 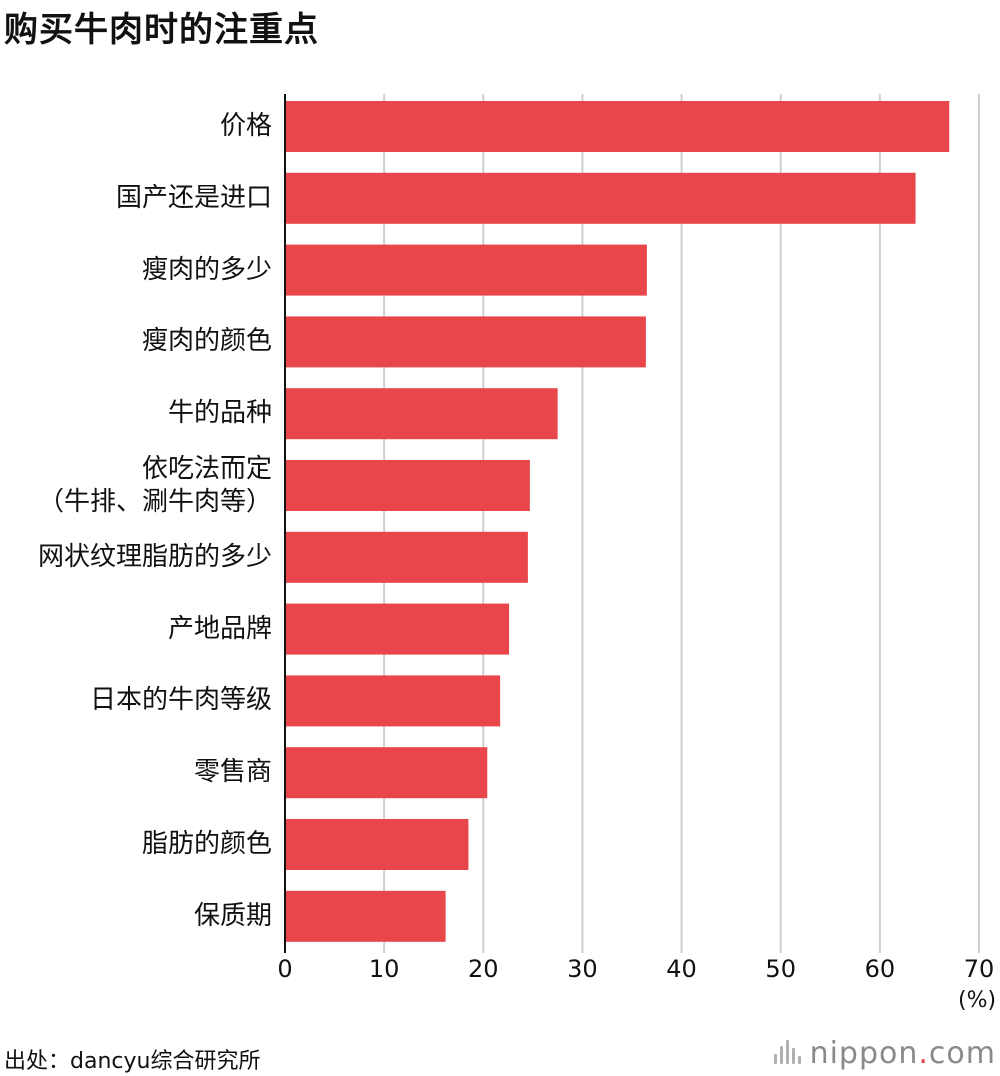 I want to click on x-tick-label: 20, so click(x=483, y=969).